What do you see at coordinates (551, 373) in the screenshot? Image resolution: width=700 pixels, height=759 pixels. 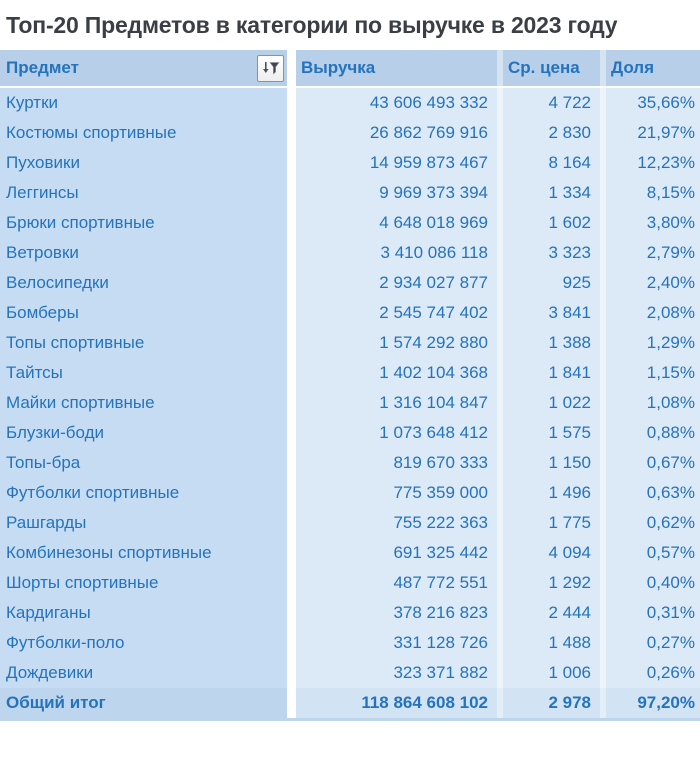 I see `row-avg-price-cell: 1 841` at bounding box center [551, 373].